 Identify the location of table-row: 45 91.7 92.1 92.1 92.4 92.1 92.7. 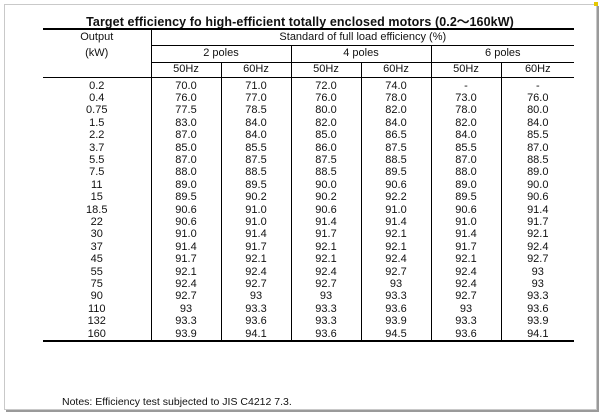
(309, 259).